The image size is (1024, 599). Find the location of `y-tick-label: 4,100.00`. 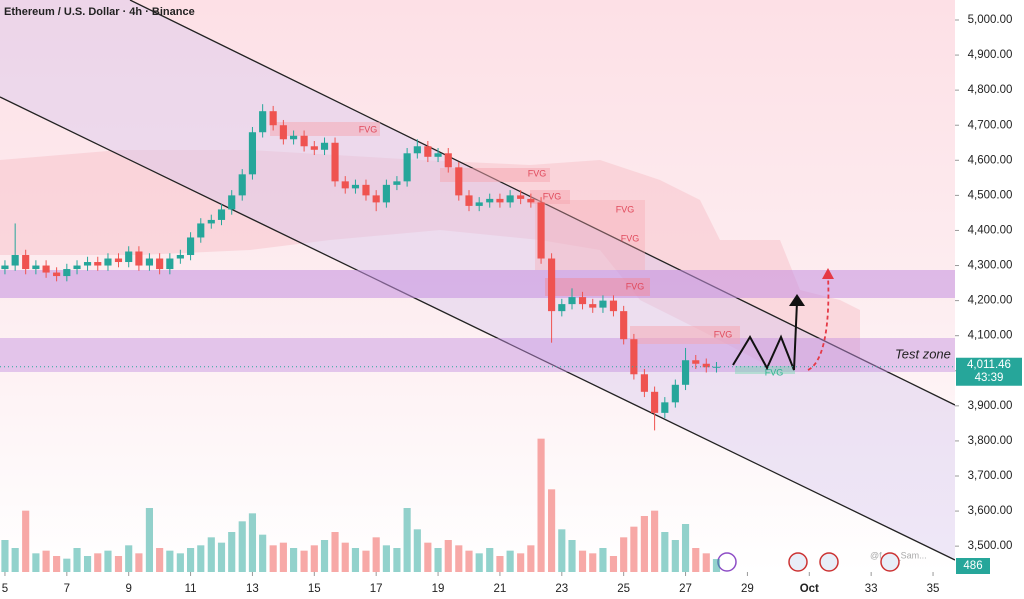

y-tick-label: 4,100.00 is located at coordinates (990, 336).